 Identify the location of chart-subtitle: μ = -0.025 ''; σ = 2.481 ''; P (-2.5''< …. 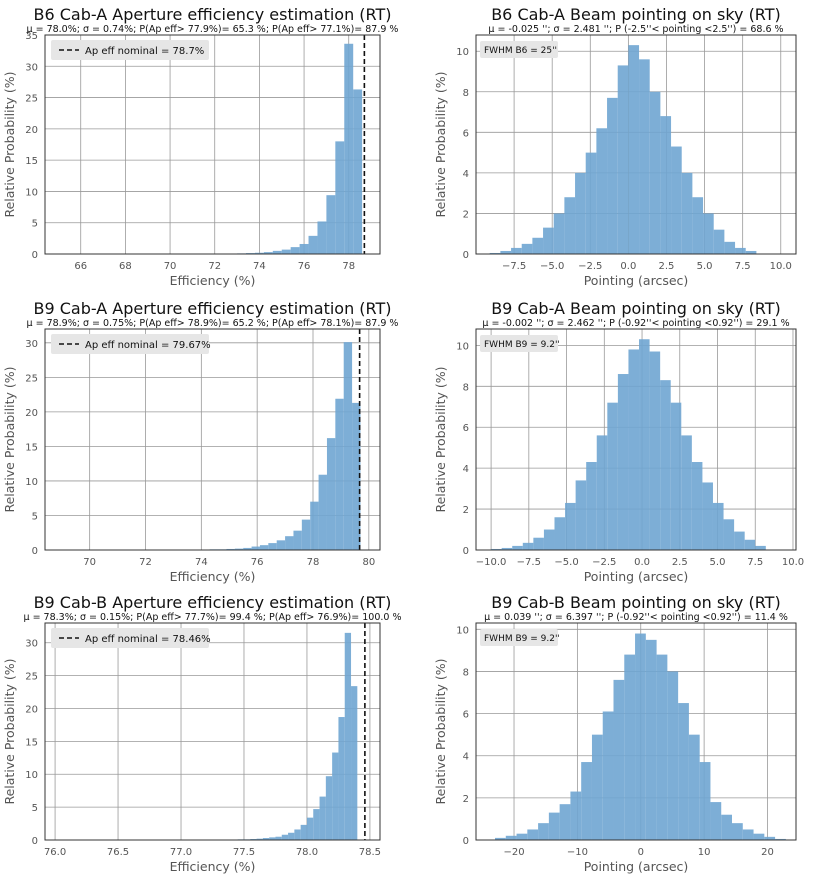
(635, 29).